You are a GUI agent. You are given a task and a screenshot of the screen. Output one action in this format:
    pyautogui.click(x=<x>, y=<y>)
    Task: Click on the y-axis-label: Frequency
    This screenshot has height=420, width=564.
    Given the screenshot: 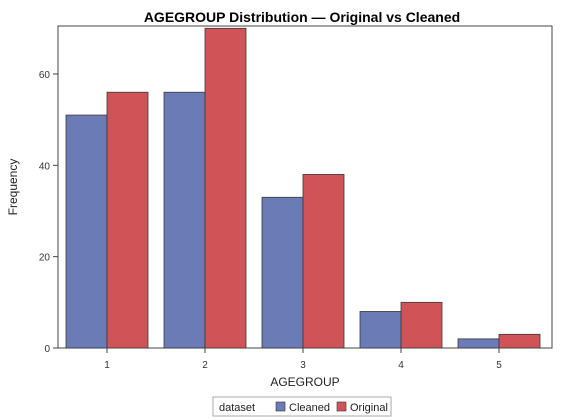 What is the action you would take?
    pyautogui.click(x=13, y=187)
    